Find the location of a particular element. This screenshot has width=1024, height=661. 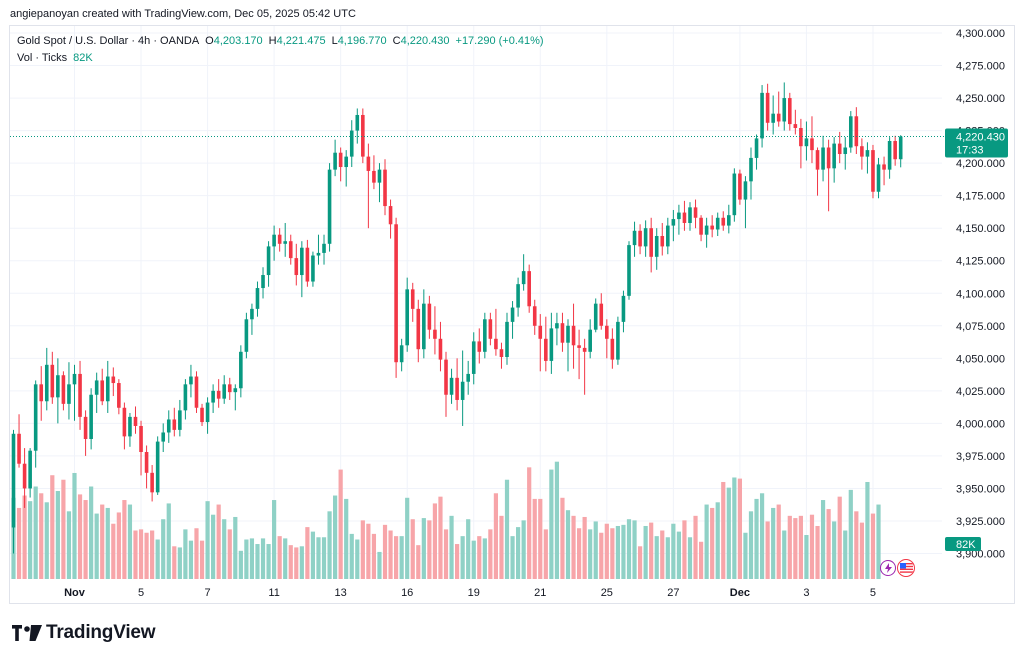

countdown-label: 17:33 is located at coordinates (970, 151).